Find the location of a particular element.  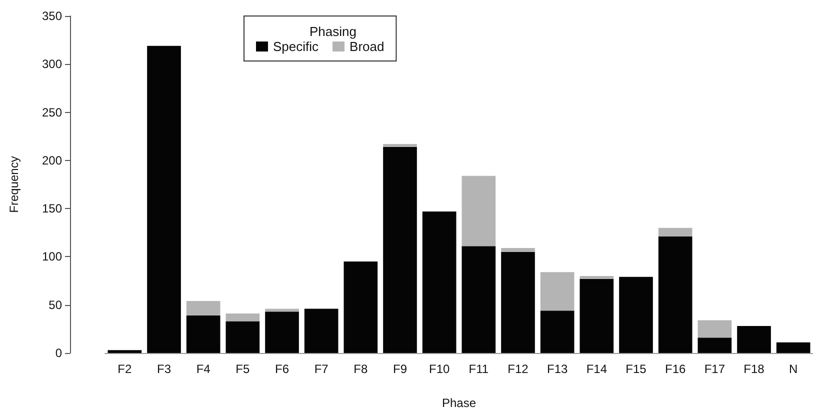

x-tick-label: F5 is located at coordinates (243, 369).